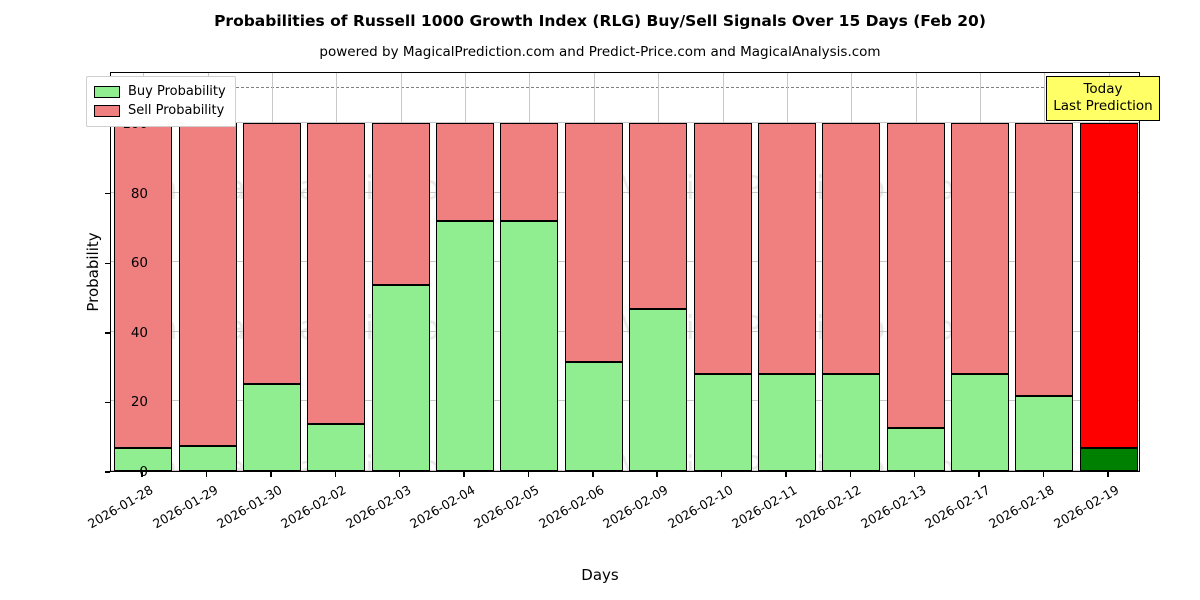  Describe the element at coordinates (600, 575) in the screenshot. I see `x-axis-label: Days` at that location.